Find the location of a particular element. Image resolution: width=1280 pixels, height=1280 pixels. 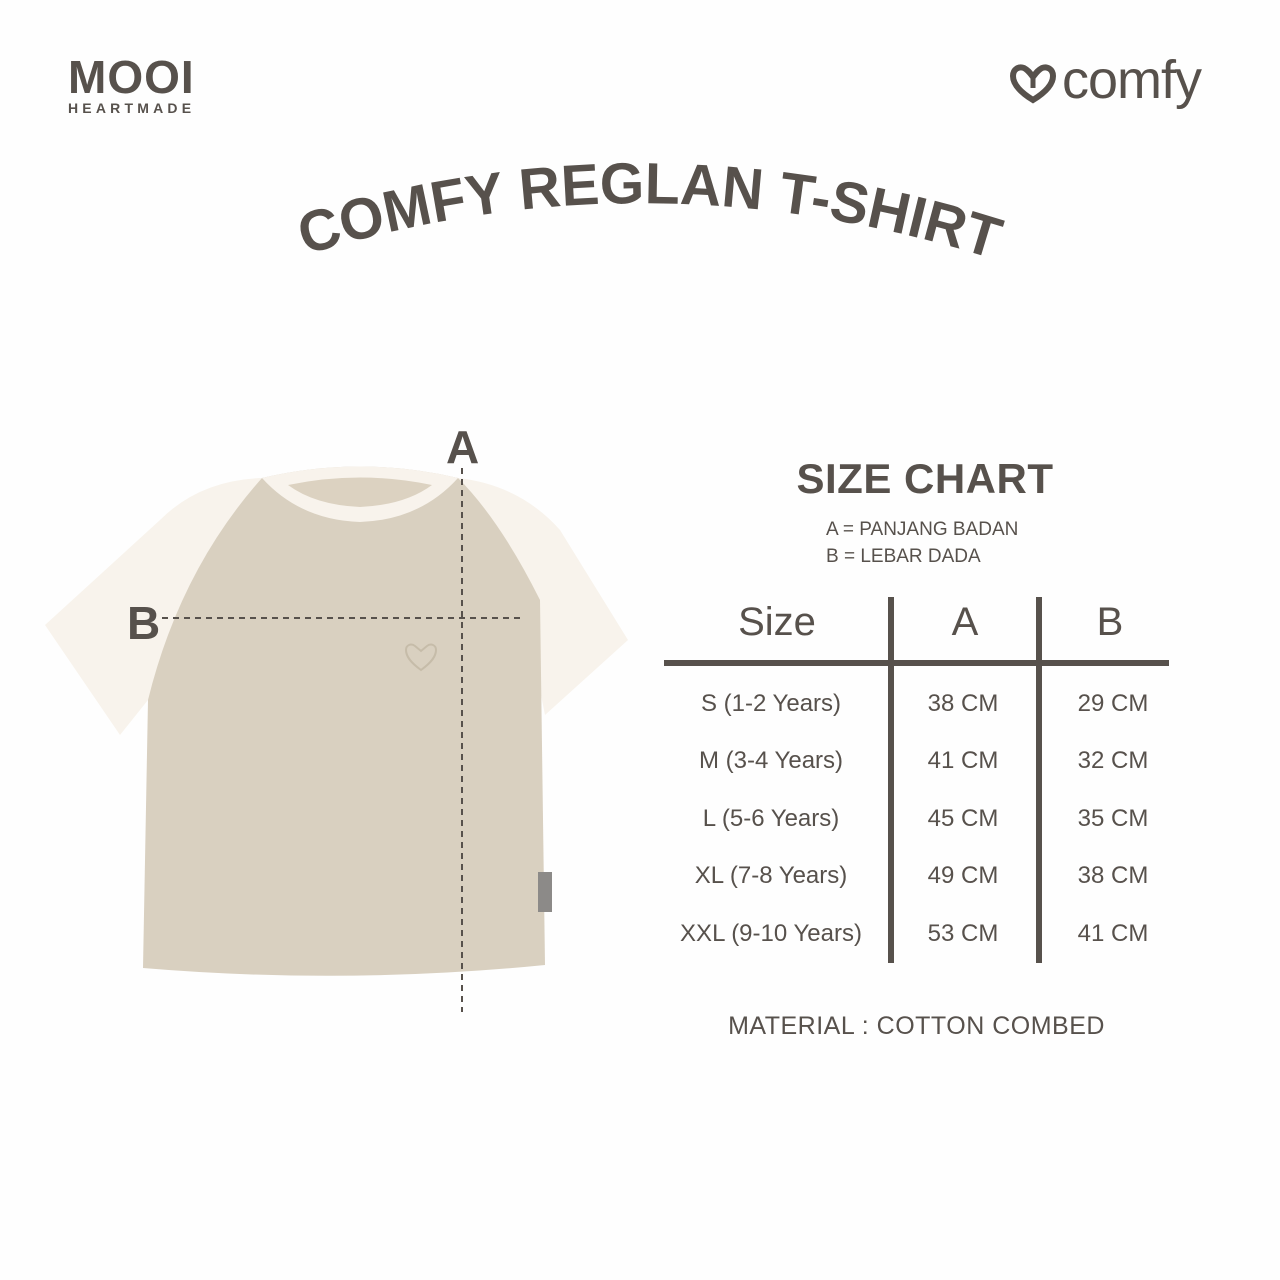

svg-text: COMFY REGLAN T-SHIRT is located at coordinates (649, 211).